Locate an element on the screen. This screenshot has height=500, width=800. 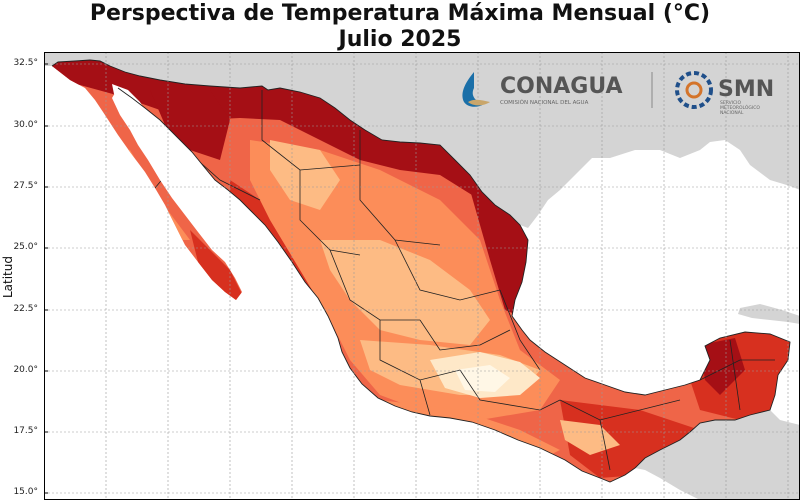
gulf-of-california is located at coordinates (173, 167).